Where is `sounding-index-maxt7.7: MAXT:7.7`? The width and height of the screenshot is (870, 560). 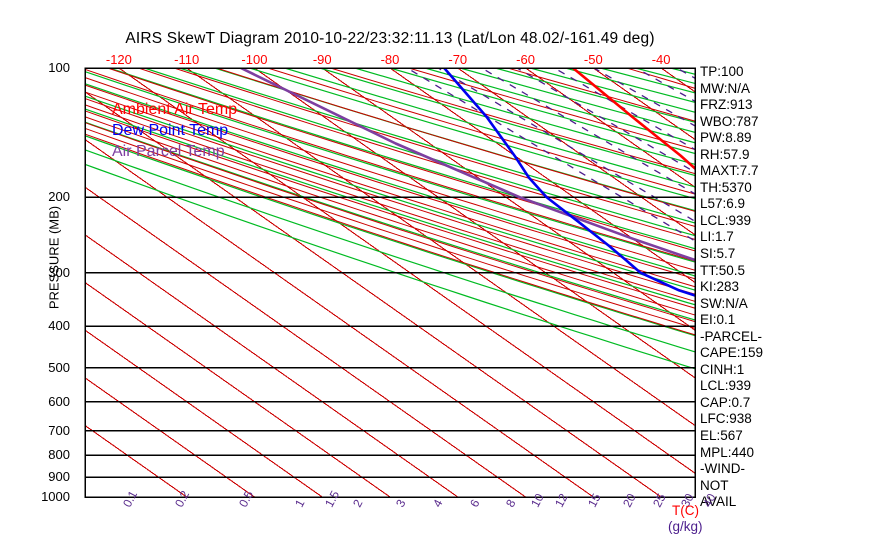 sounding-index-maxt7.7: MAXT:7.7 is located at coordinates (729, 171).